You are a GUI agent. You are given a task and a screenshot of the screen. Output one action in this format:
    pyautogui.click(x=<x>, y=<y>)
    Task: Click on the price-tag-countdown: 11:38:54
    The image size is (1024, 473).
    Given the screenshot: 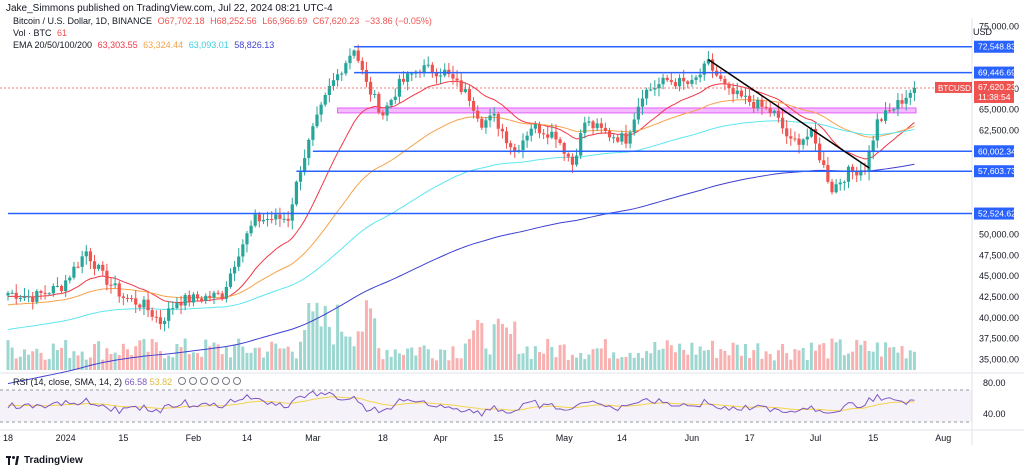 What is the action you would take?
    pyautogui.click(x=994, y=97)
    